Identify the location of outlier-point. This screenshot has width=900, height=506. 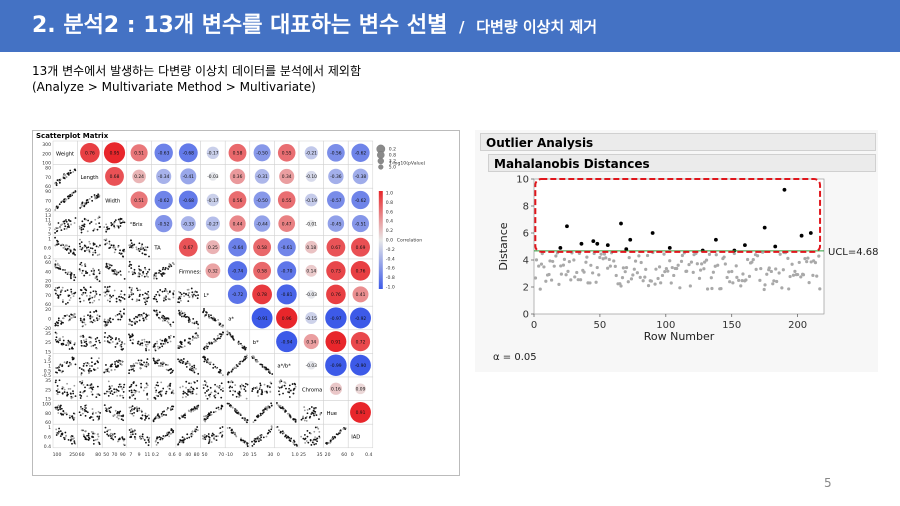
(784, 189).